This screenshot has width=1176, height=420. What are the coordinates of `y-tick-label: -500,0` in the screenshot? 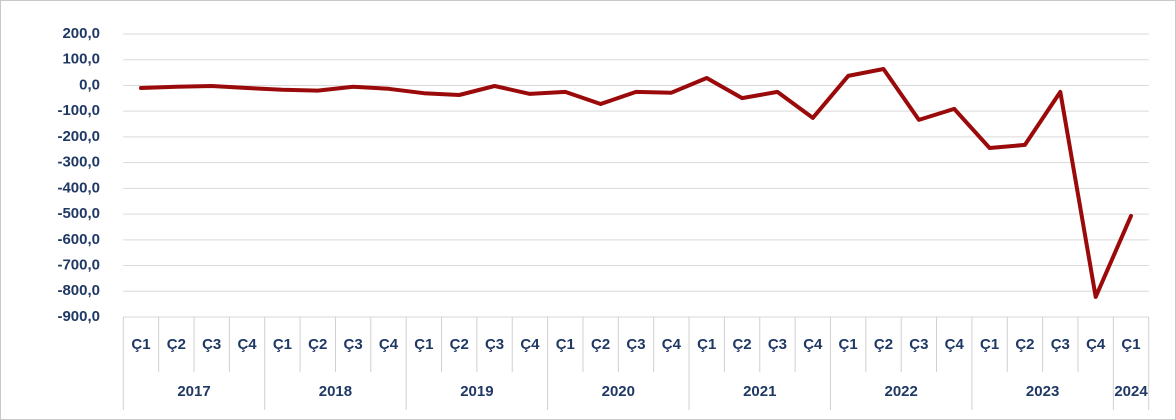 It's located at (78, 213).